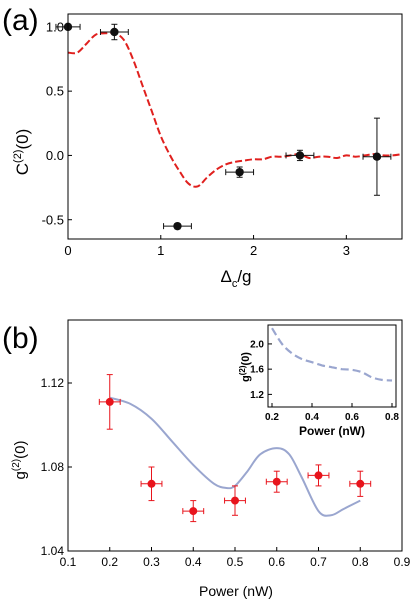 The image size is (415, 604). Describe the element at coordinates (236, 591) in the screenshot. I see `panel-b-x-axis-label: Power (nW)` at that location.